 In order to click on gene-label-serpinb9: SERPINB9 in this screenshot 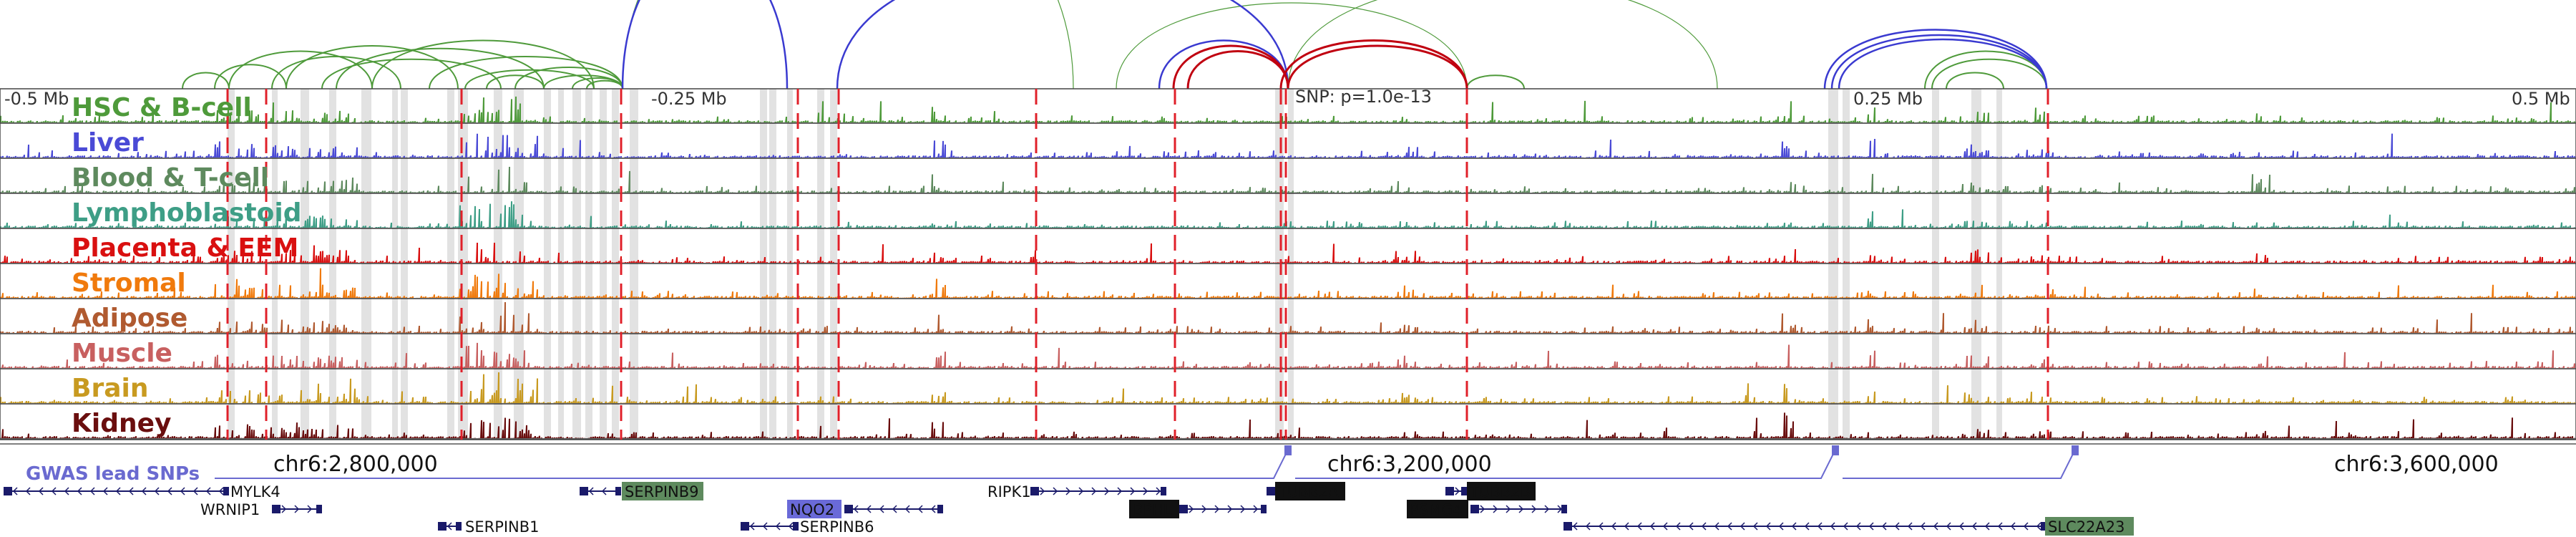, I will do `click(662, 491)`.